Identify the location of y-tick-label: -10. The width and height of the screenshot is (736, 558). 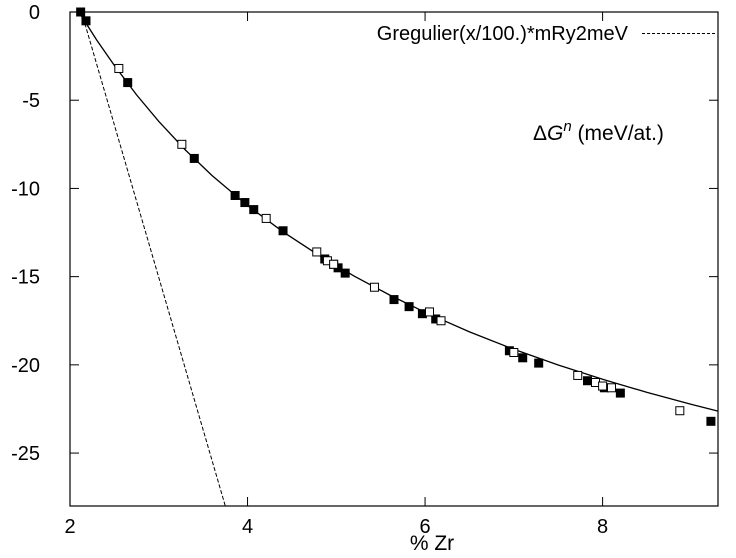
(25, 189).